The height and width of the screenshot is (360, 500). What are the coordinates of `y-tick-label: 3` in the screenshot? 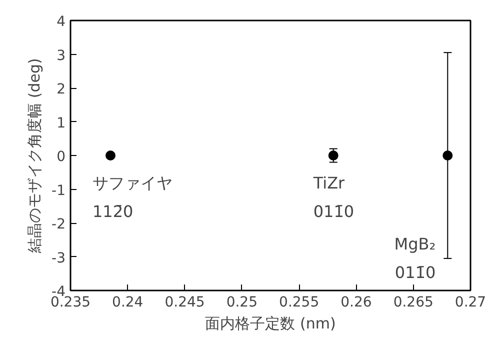 It's located at (61, 56).